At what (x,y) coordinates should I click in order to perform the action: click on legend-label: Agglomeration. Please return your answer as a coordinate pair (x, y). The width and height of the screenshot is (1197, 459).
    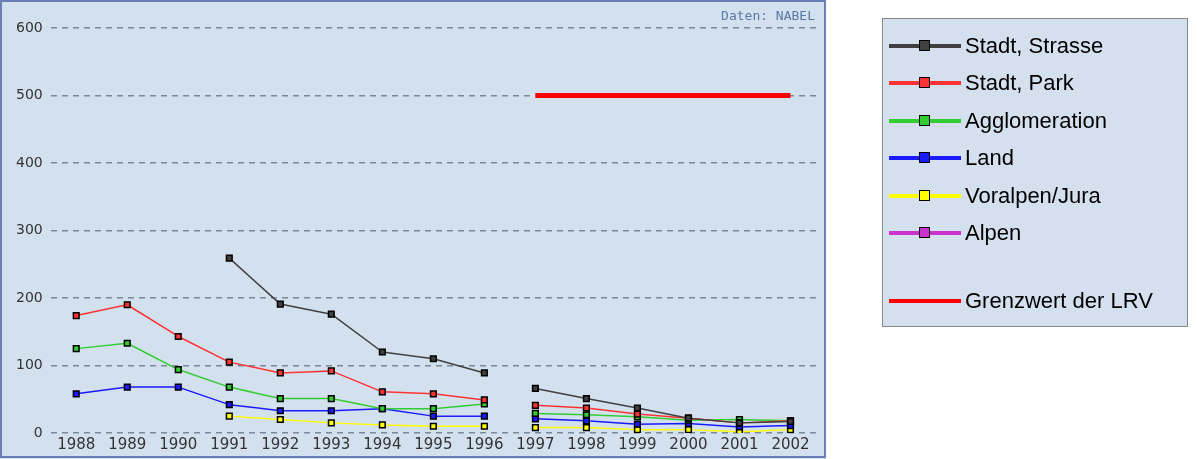
    Looking at the image, I should click on (1036, 120).